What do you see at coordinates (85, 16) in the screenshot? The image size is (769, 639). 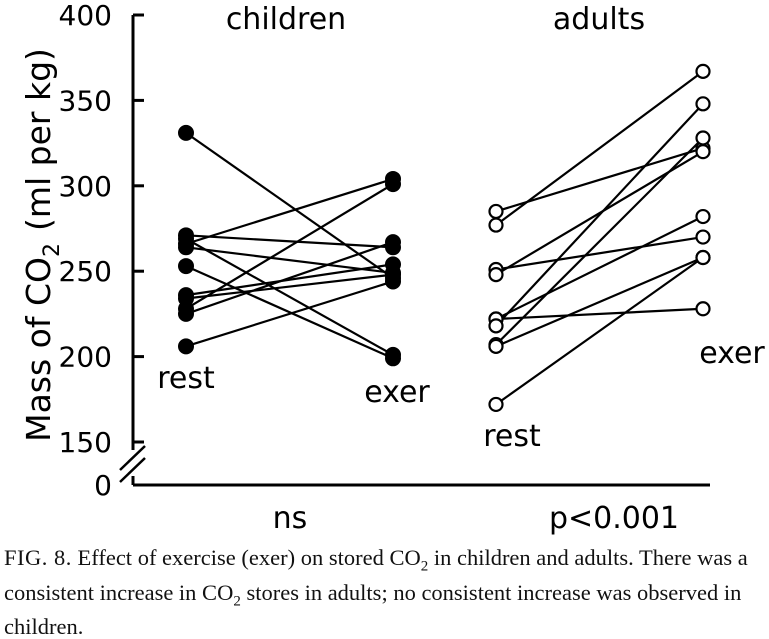 I see `y-tick-label: 400` at bounding box center [85, 16].